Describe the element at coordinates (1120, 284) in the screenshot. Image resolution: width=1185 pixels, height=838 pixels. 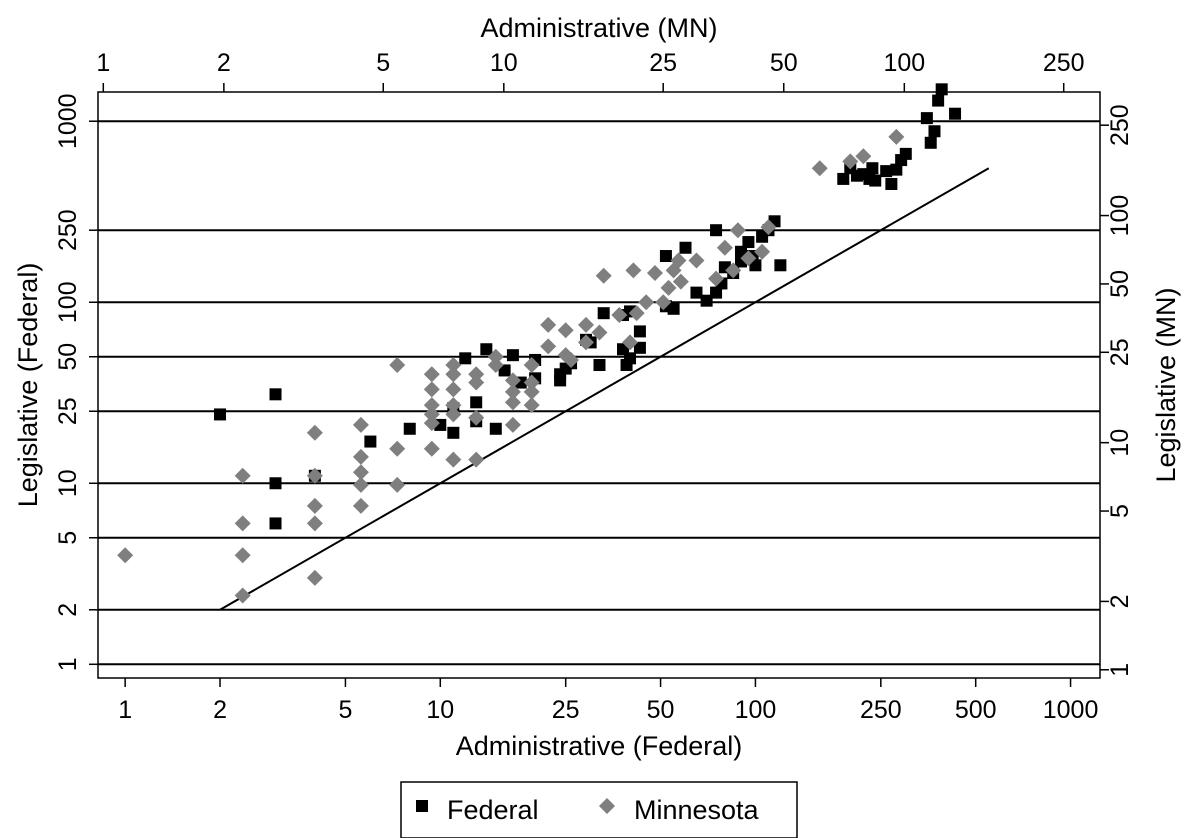
I see `y-right-tick-label: 50` at that location.